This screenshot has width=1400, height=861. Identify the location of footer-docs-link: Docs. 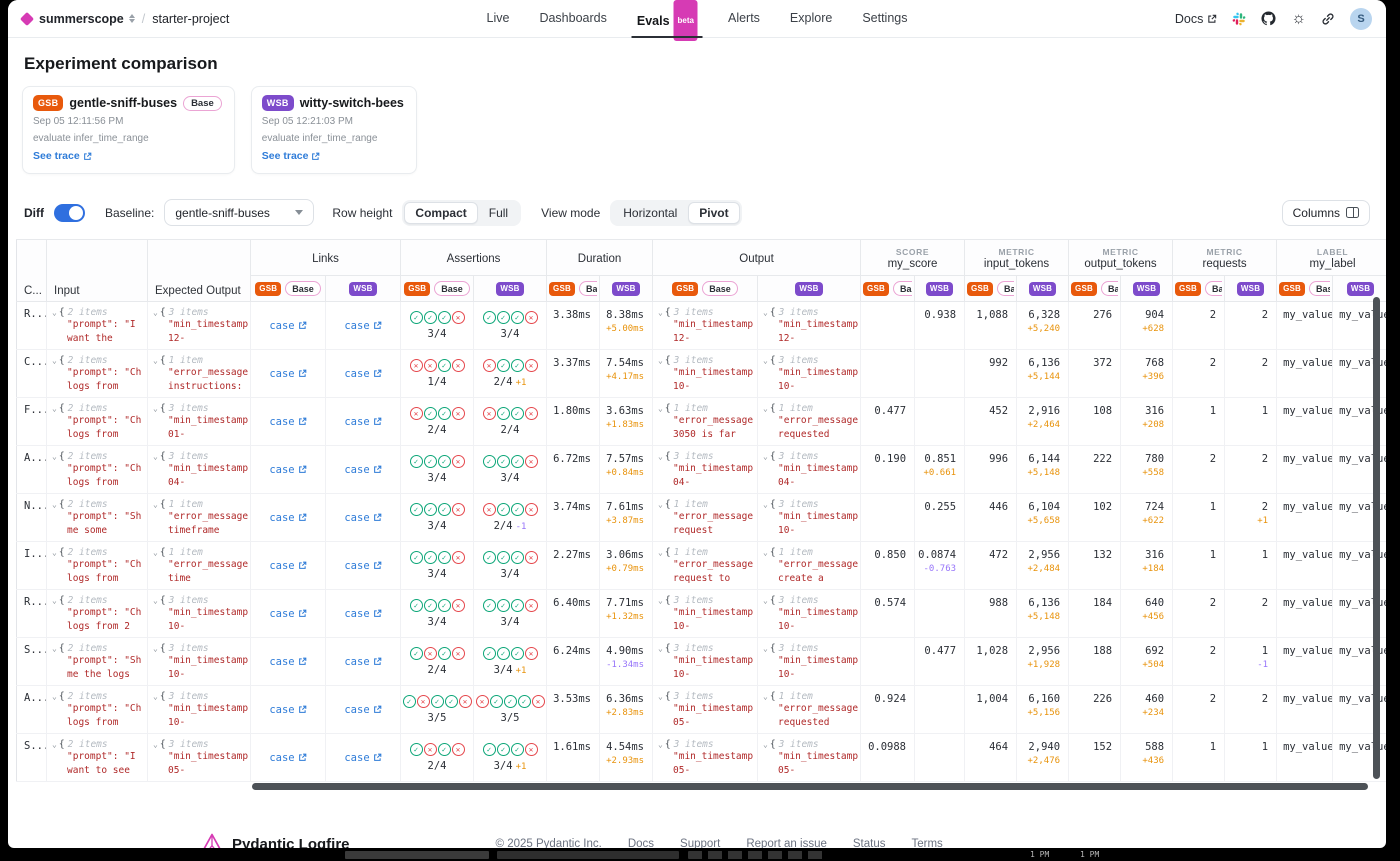
(641, 843).